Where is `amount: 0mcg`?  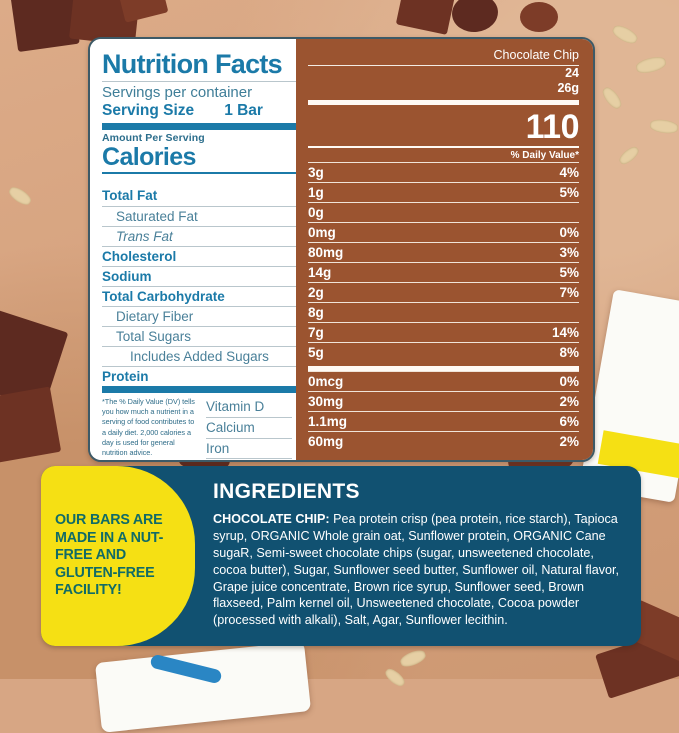
amount: 0mcg is located at coordinates (326, 382).